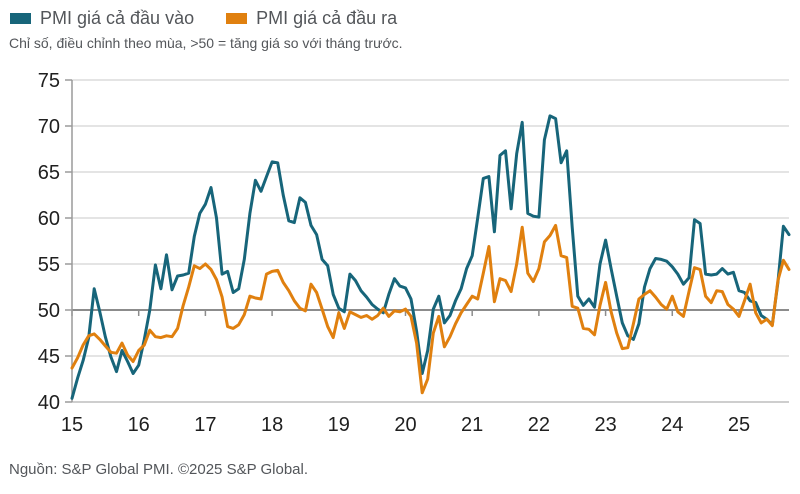 The height and width of the screenshot is (494, 800). I want to click on y-axis-label-60: 60, so click(49, 219).